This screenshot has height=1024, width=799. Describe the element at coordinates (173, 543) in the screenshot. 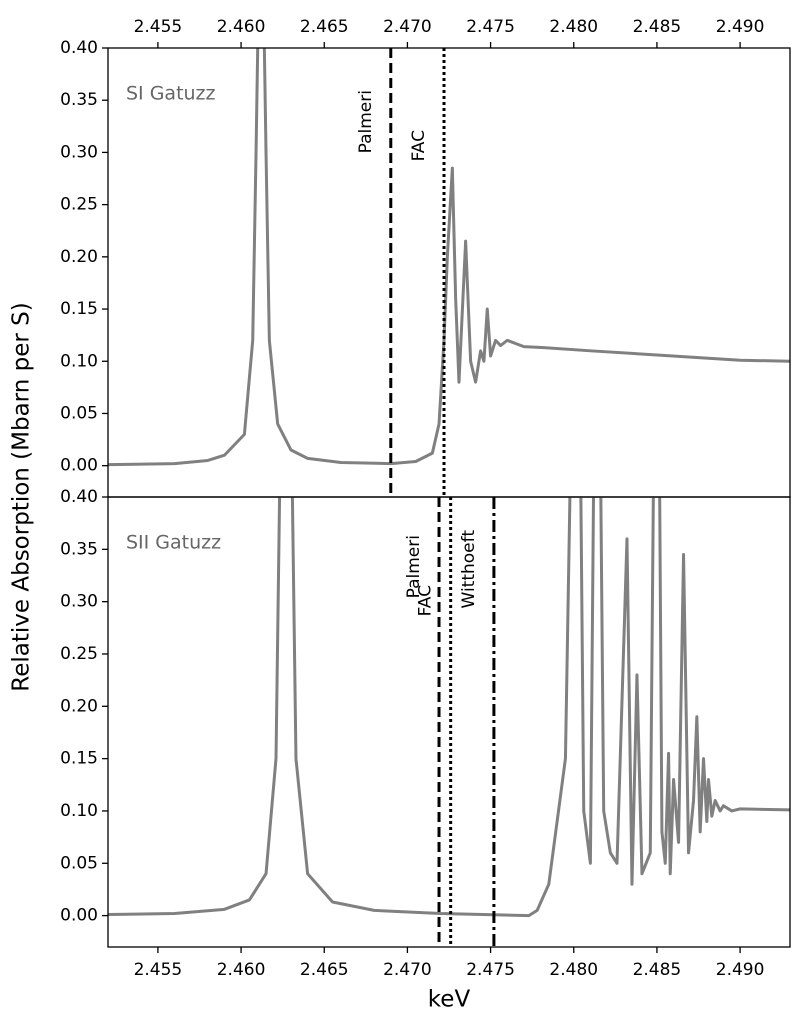

I see `panel-annotation: SII Gatuzz` at that location.